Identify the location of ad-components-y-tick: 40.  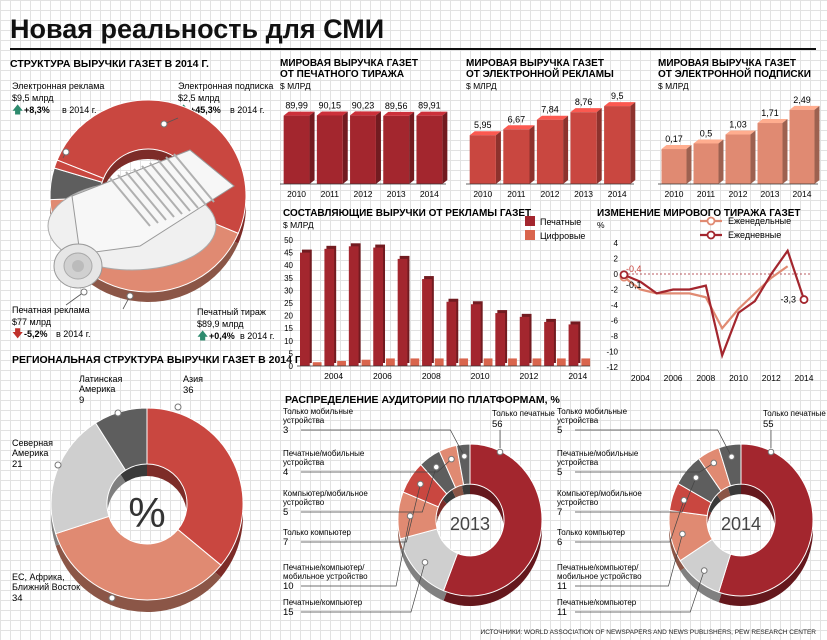
(288, 265).